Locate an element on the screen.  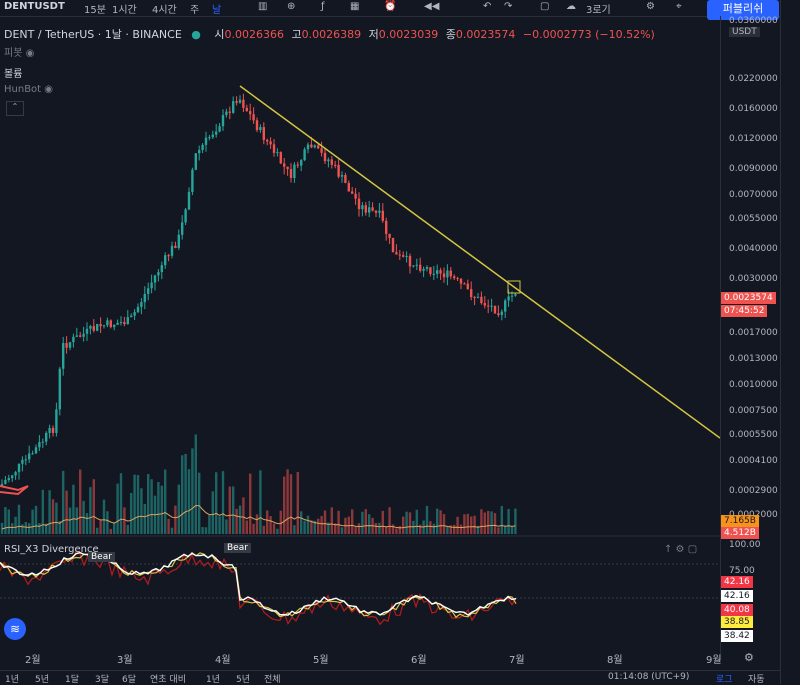
volume-tag: 4.512B is located at coordinates (740, 533).